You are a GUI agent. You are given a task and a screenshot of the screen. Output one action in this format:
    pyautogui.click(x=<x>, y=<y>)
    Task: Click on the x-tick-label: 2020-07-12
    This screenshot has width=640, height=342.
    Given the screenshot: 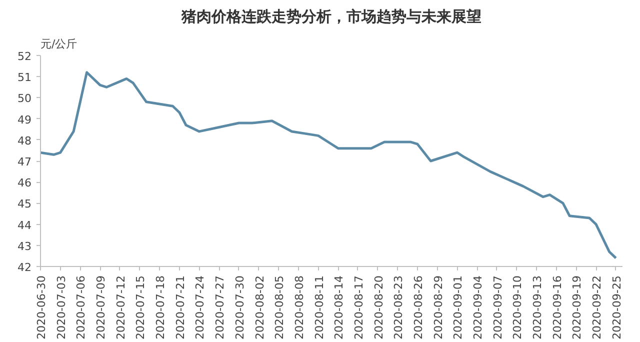 What is the action you would take?
    pyautogui.click(x=121, y=307)
    